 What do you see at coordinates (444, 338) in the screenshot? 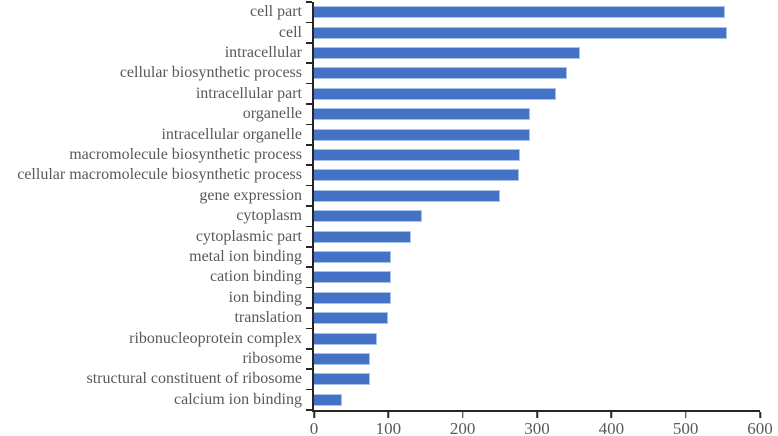
I see `bar-row: ribonucleoprotein complex` at bounding box center [444, 338].